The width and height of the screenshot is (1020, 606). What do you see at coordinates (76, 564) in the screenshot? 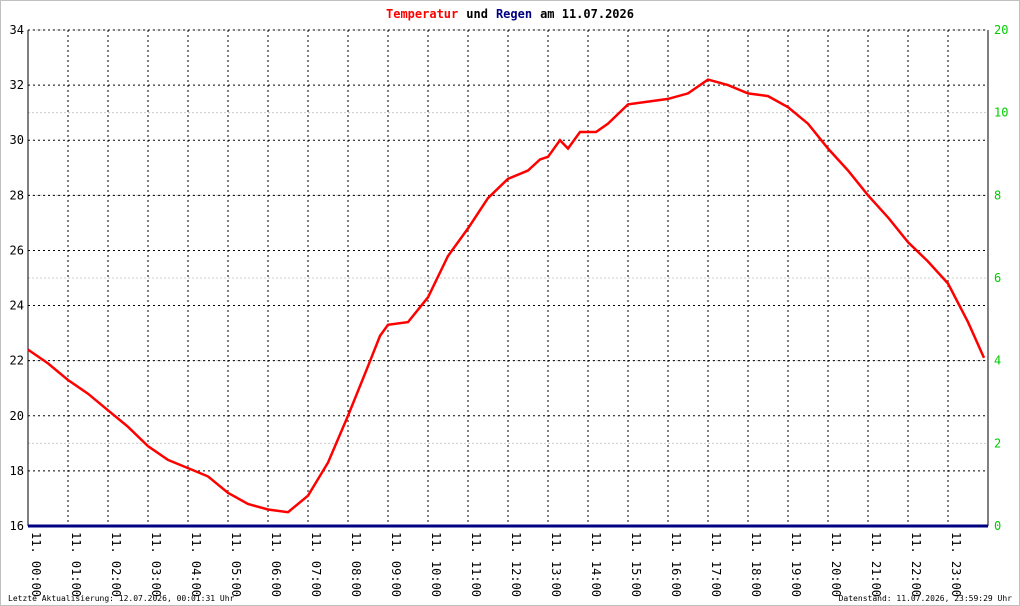
I see `x-tick-label: 11. 01:00` at bounding box center [76, 564].